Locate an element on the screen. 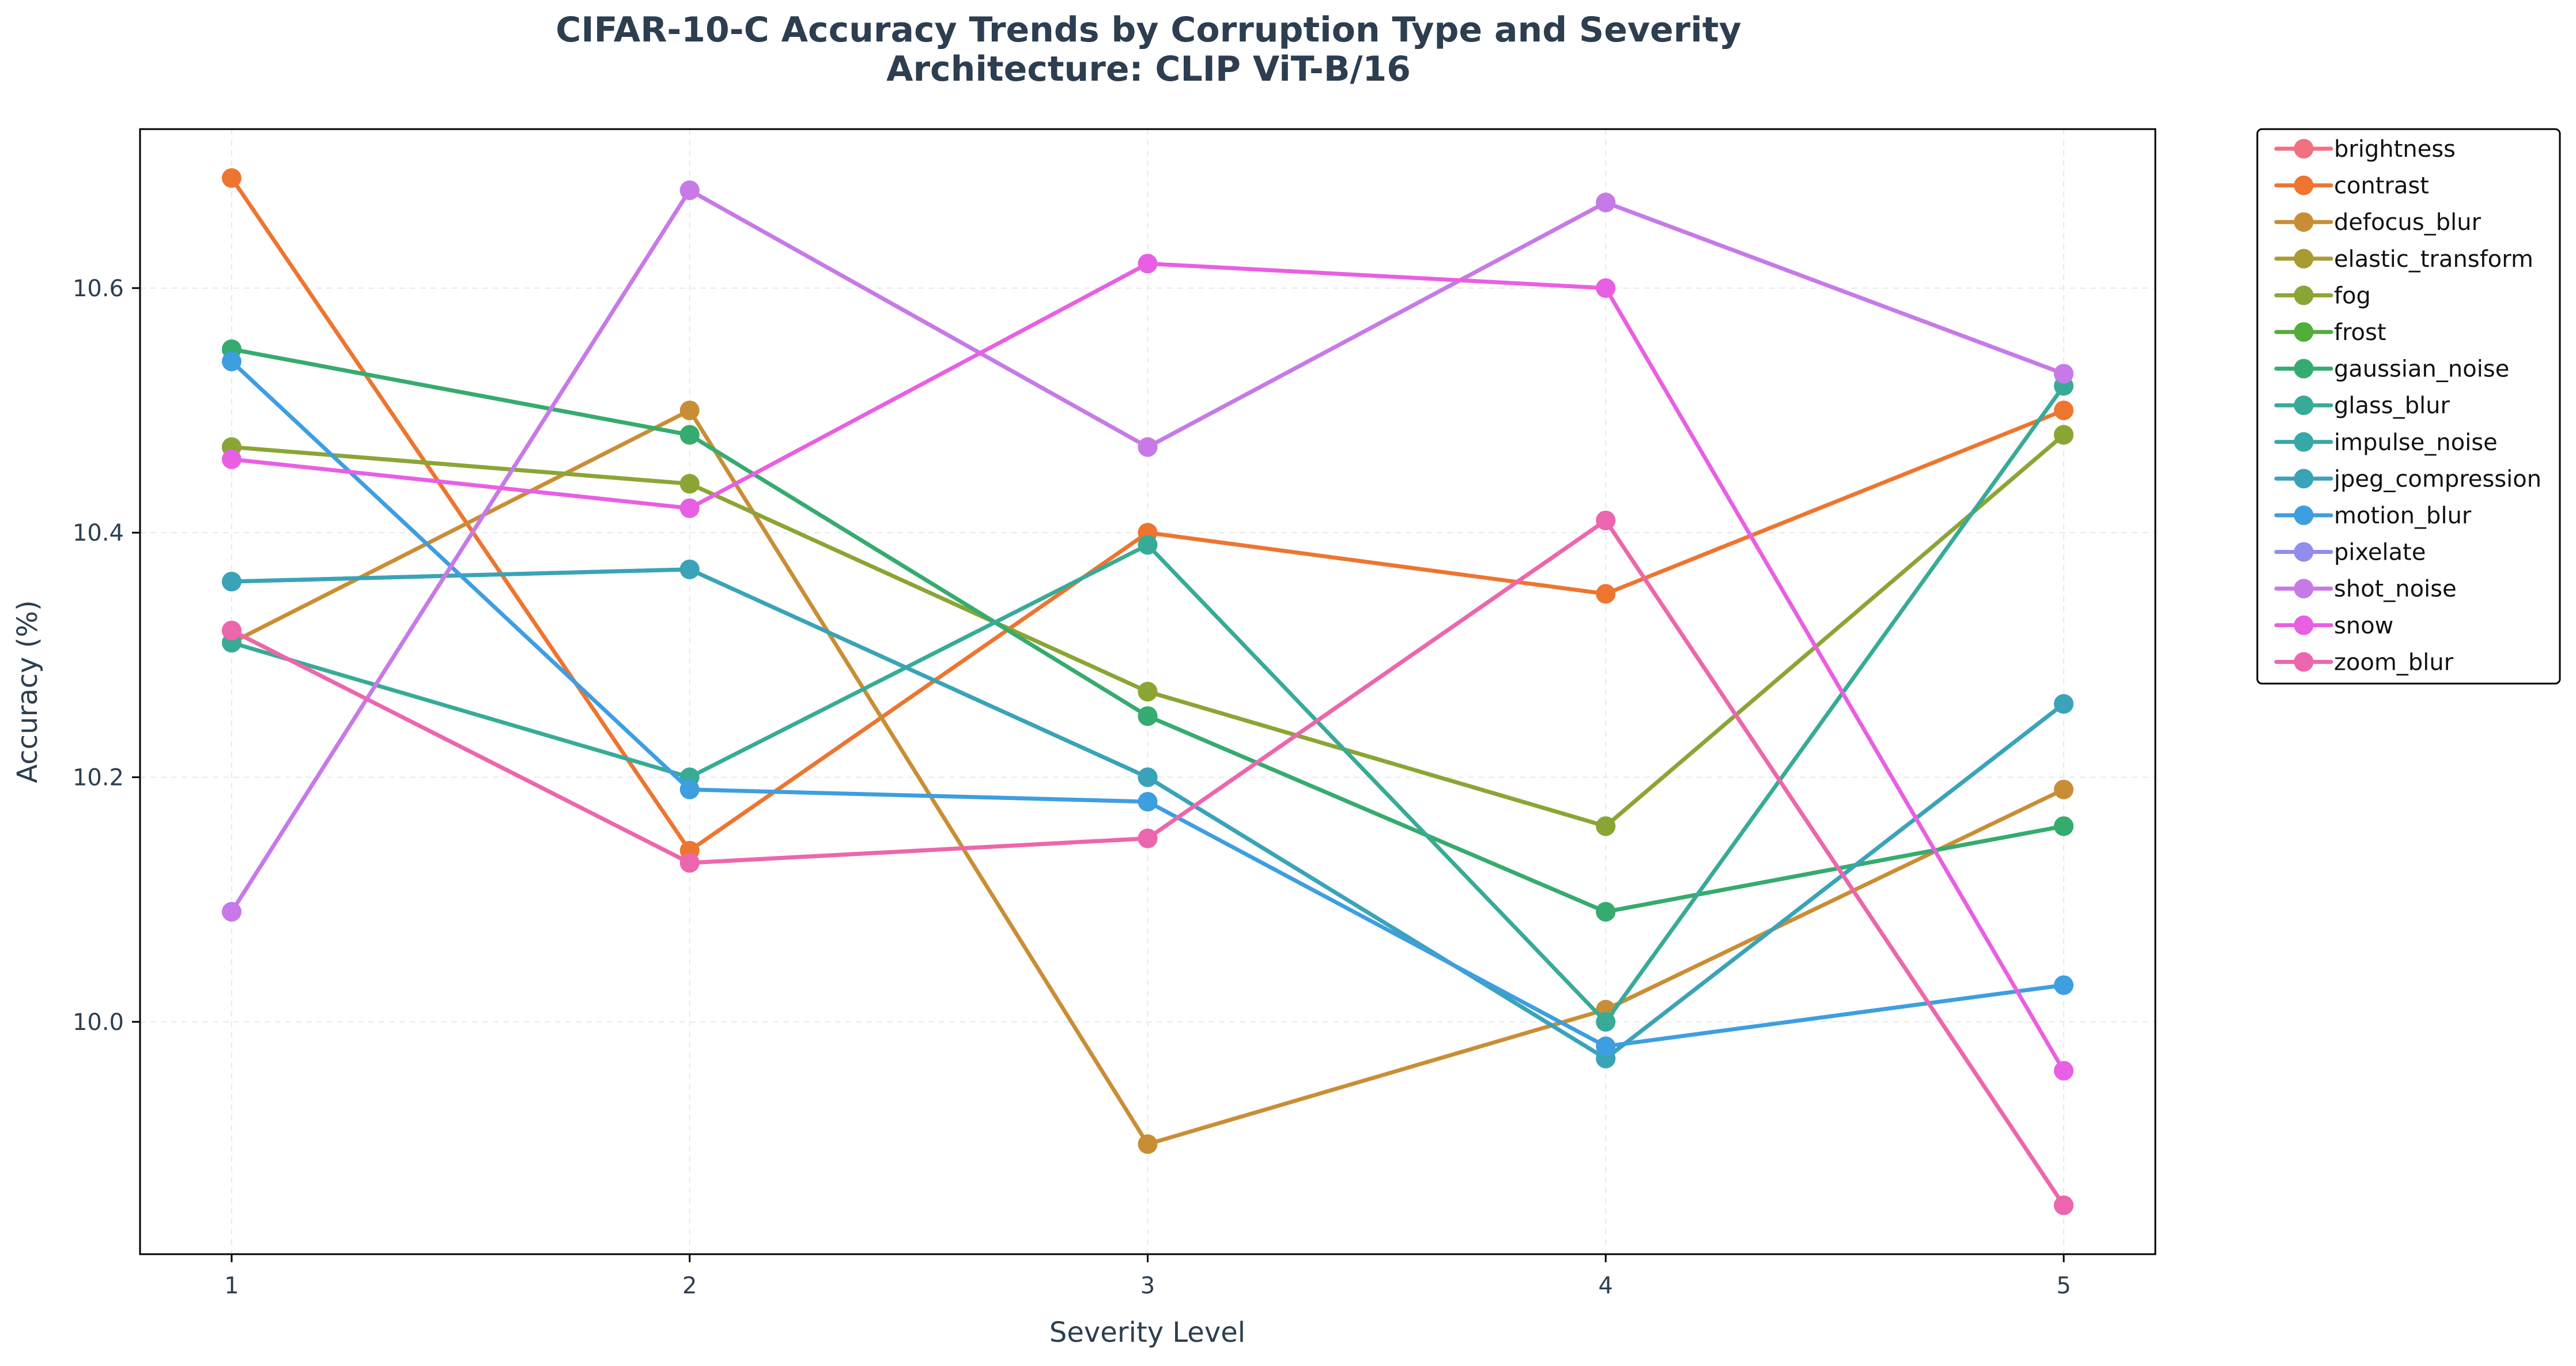 Image resolution: width=2576 pixels, height=1366 pixels. legend-label: jpeg_compression is located at coordinates (2437, 479).